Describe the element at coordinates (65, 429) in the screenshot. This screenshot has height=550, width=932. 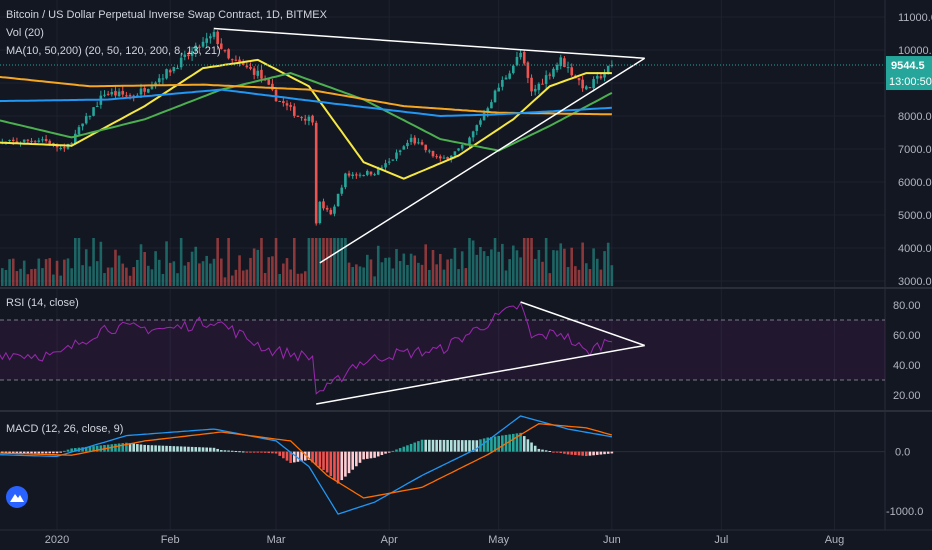
I see `macd-legend: MACD (12, 26, close, 9)` at that location.